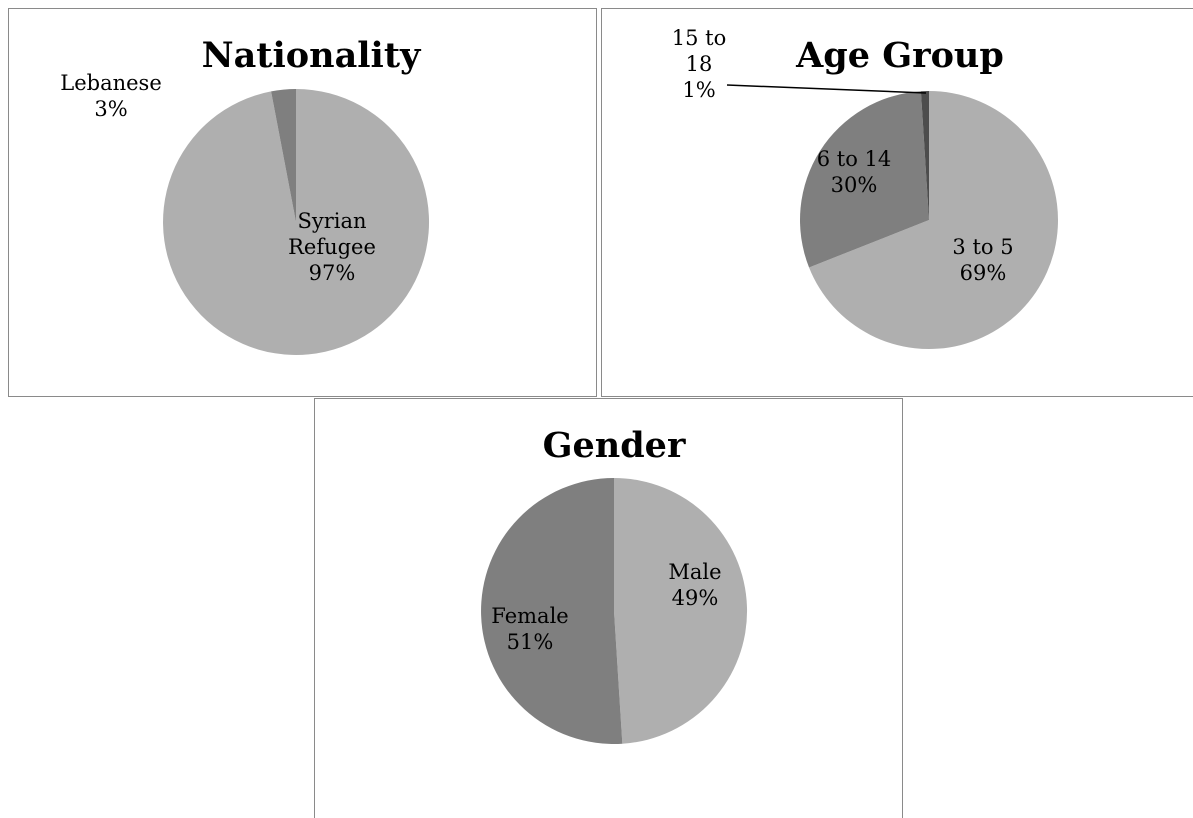 This screenshot has height=818, width=1193. I want to click on data-label-category: Male, so click(694, 572).